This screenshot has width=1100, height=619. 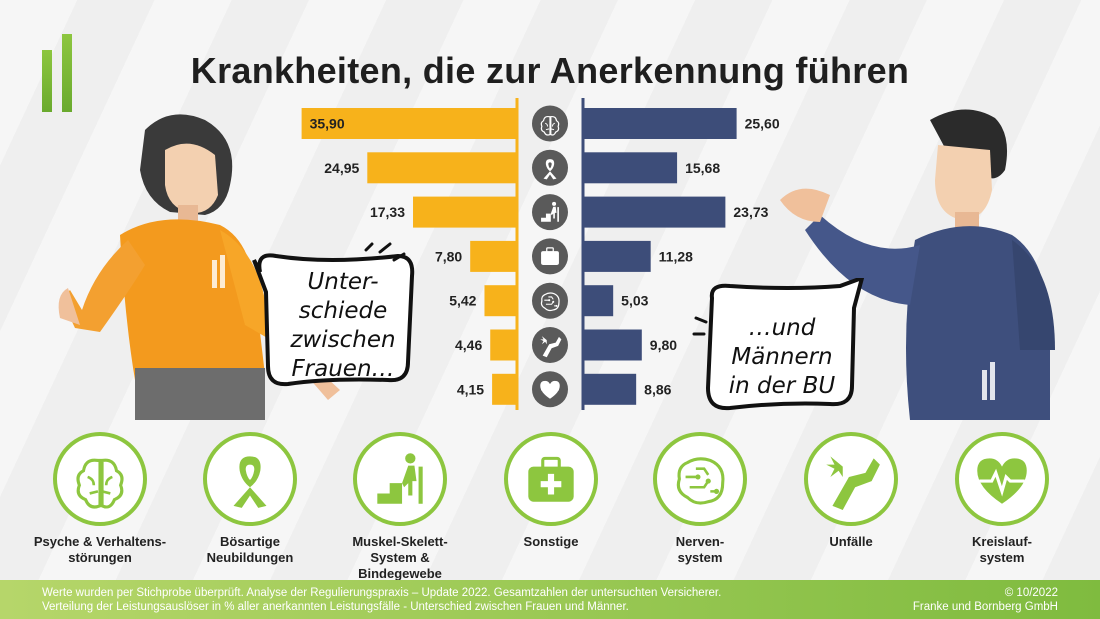 What do you see at coordinates (100, 549) in the screenshot?
I see `category-label: Psyche & Verhaltens- störungen` at bounding box center [100, 549].